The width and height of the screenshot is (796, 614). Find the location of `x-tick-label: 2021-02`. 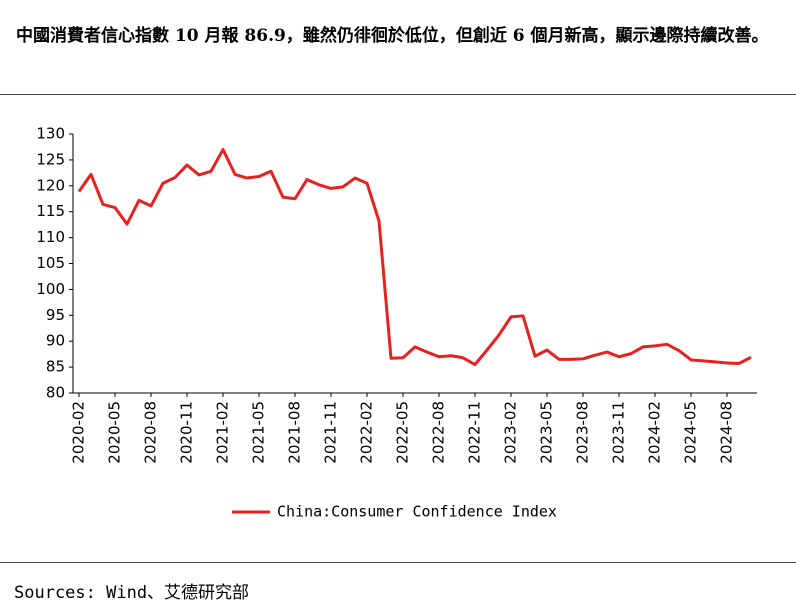

x-tick-label: 2021-02 is located at coordinates (223, 432).